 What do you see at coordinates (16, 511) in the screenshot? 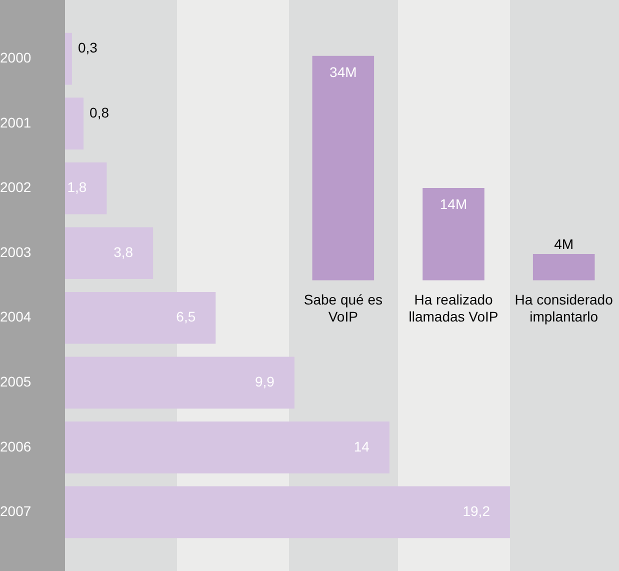
I see `y-tick-label: 2007` at bounding box center [16, 511].